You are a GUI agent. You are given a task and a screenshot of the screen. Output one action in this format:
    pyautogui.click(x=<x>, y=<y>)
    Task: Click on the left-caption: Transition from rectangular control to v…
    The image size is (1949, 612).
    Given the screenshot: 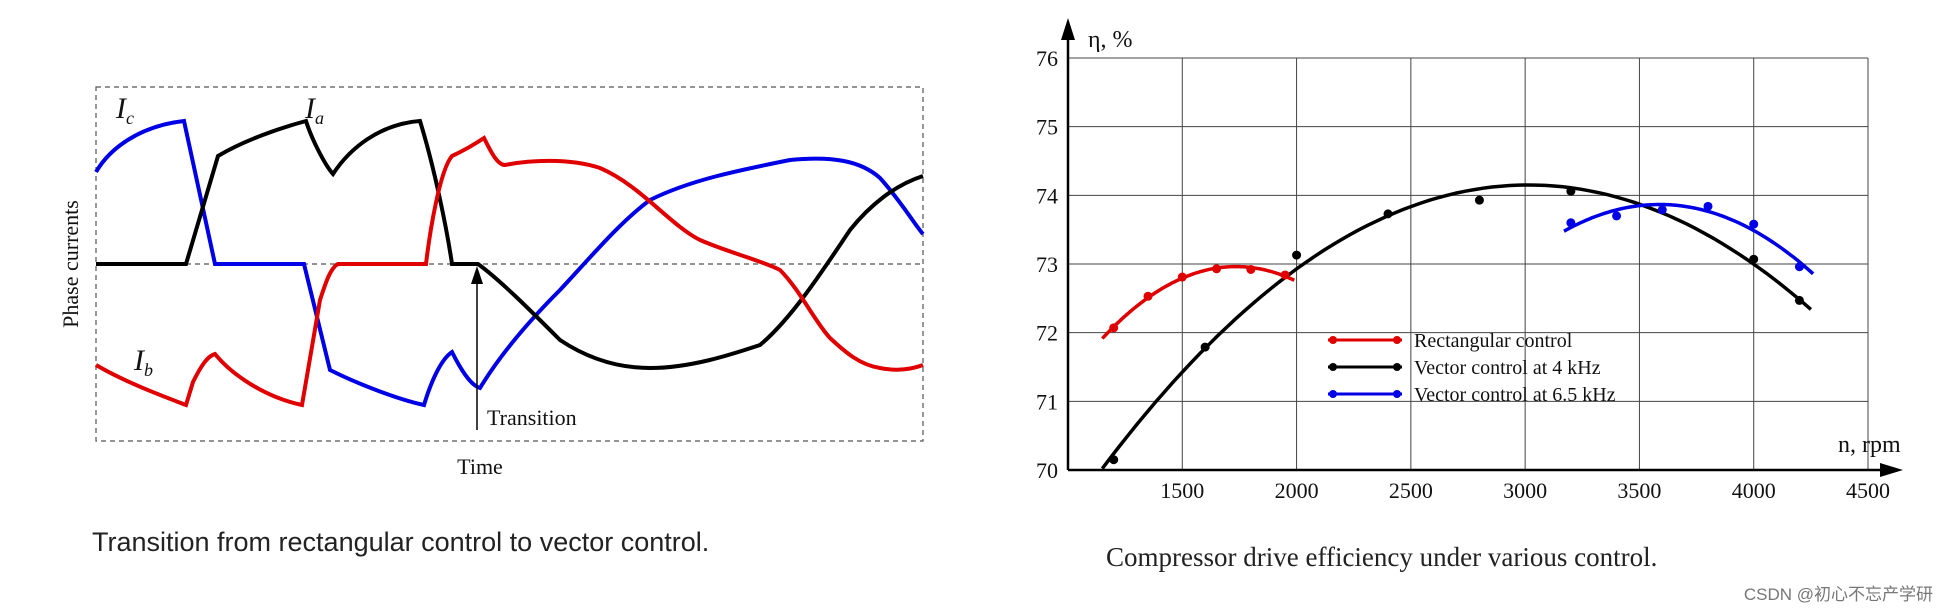 What is the action you would take?
    pyautogui.click(x=400, y=542)
    